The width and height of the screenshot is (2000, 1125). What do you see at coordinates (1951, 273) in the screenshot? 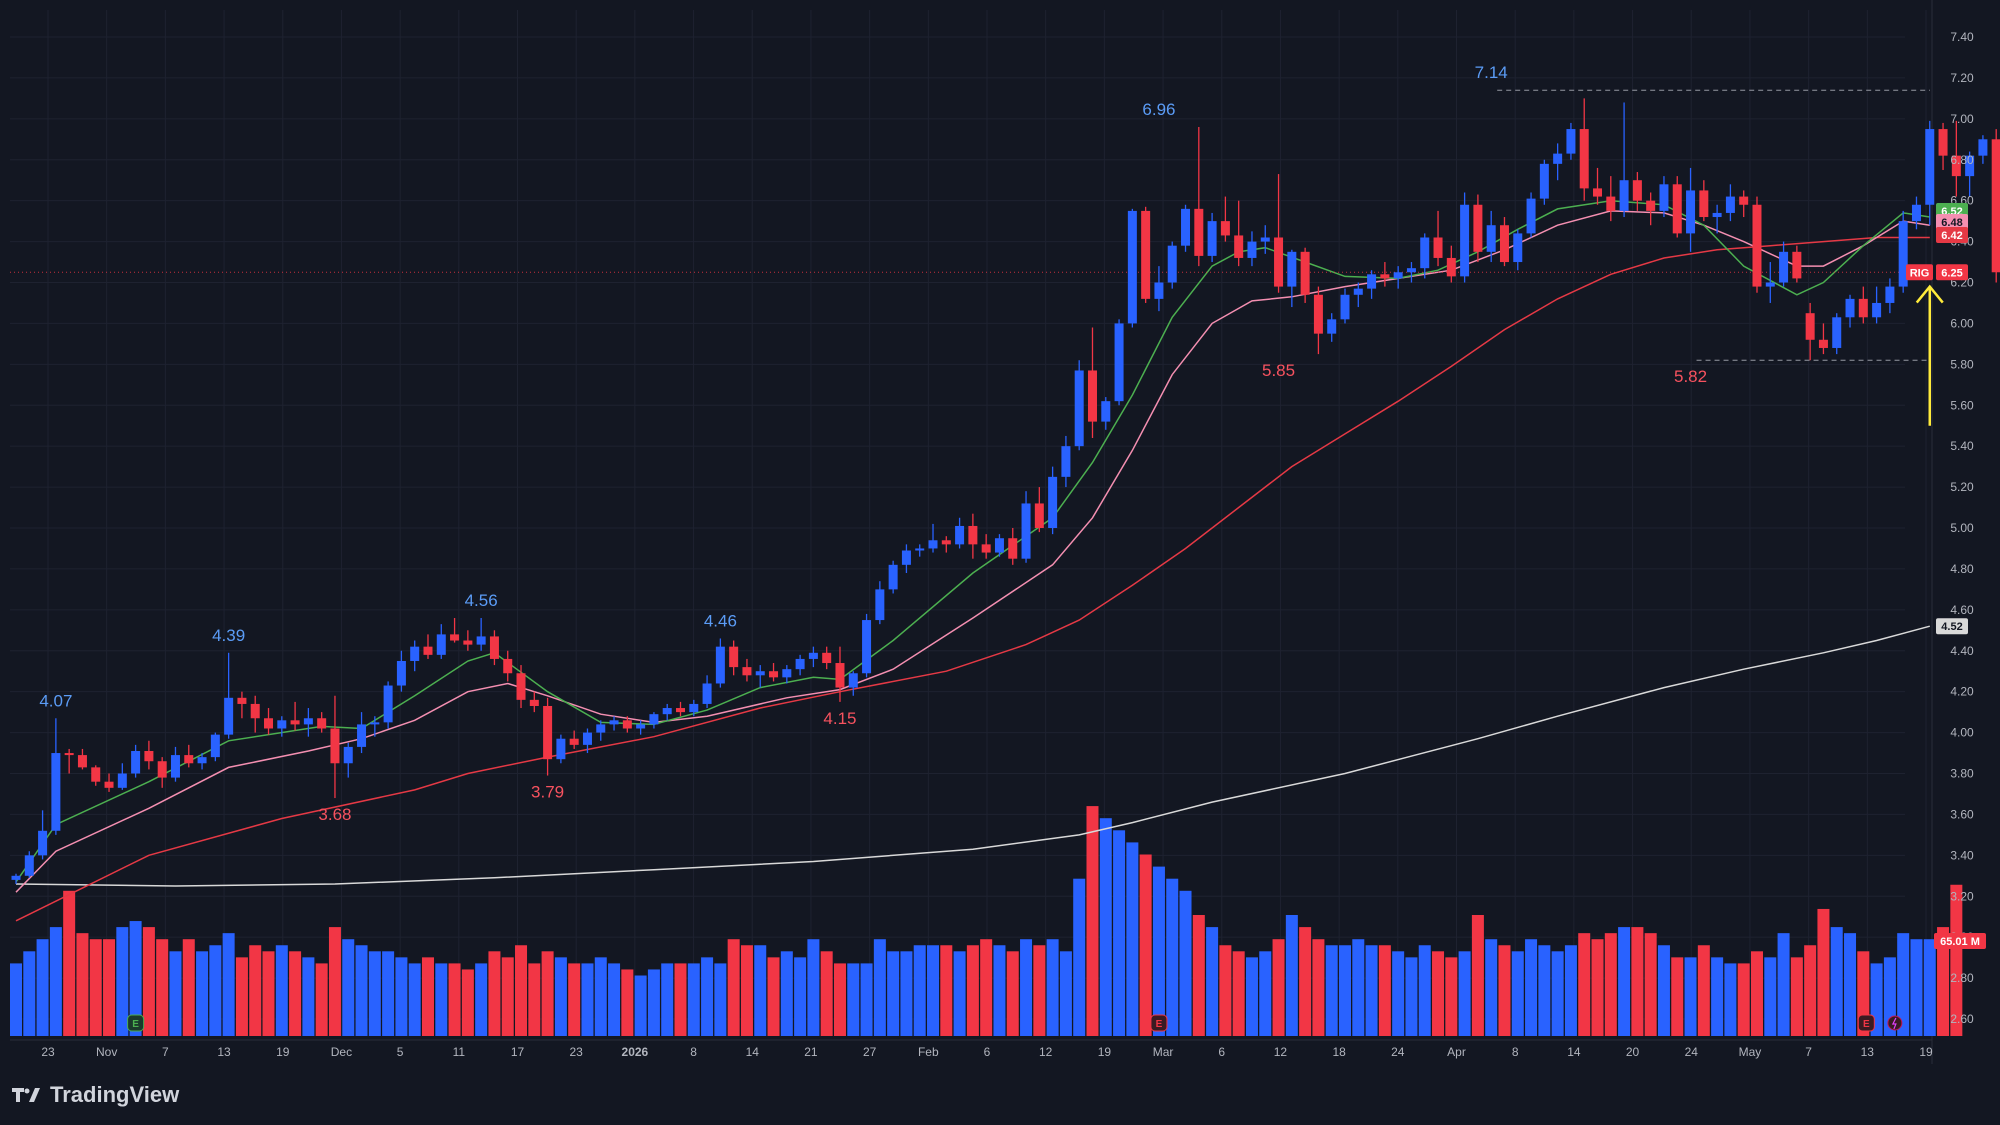
I see `last-price-badge: 6.25` at bounding box center [1951, 273].